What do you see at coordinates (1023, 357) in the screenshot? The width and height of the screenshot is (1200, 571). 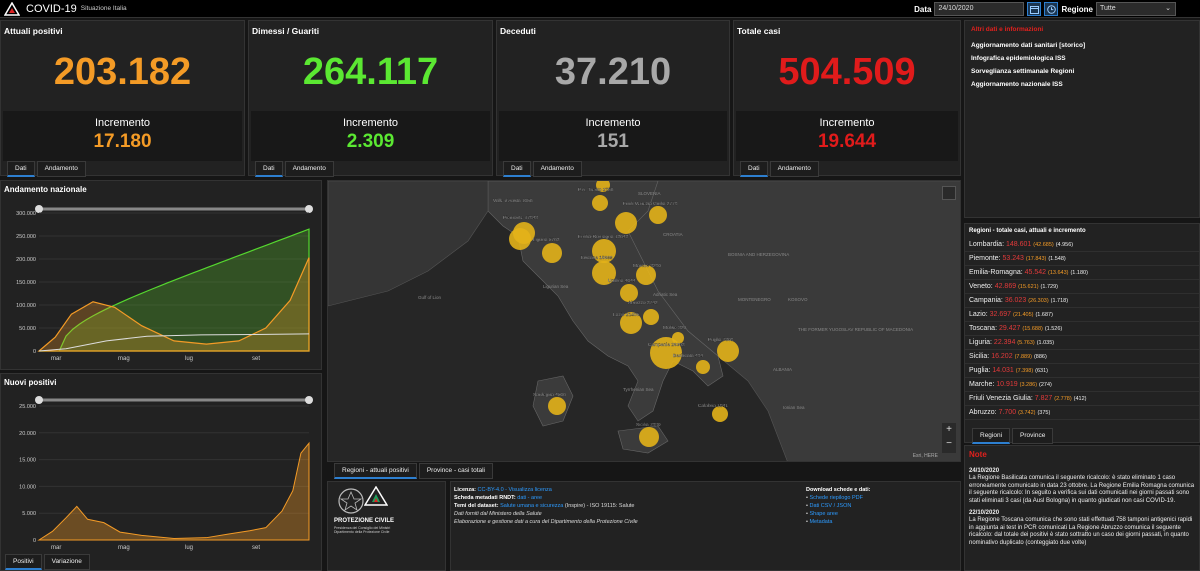 I see `region-current: (7.889)` at bounding box center [1023, 357].